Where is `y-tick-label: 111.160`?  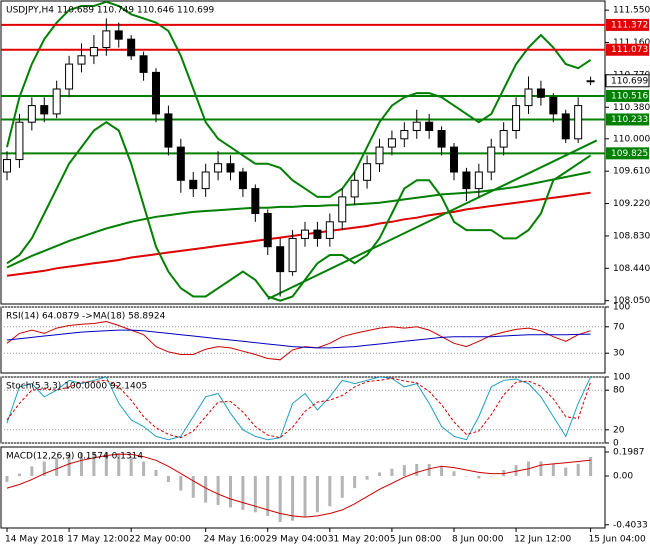
y-tick-label: 111.160 is located at coordinates (631, 43).